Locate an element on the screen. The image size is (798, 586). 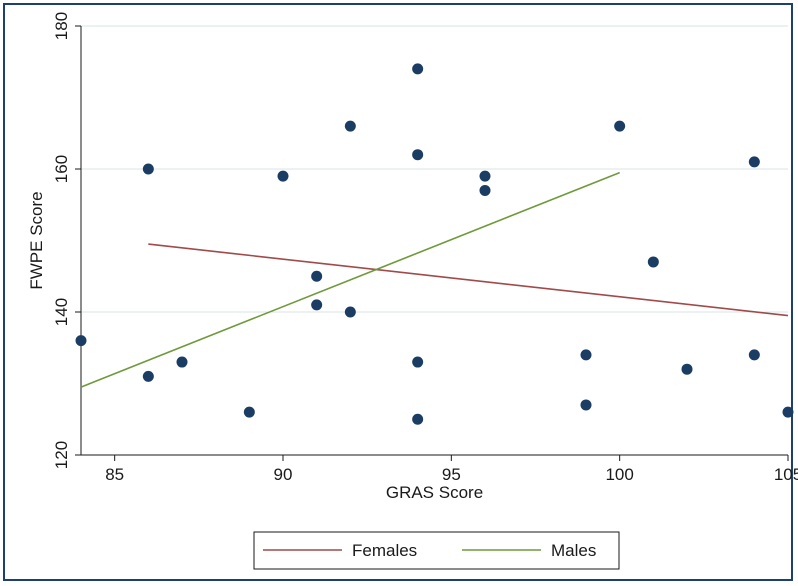
legend: Females Males is located at coordinates (436, 550).